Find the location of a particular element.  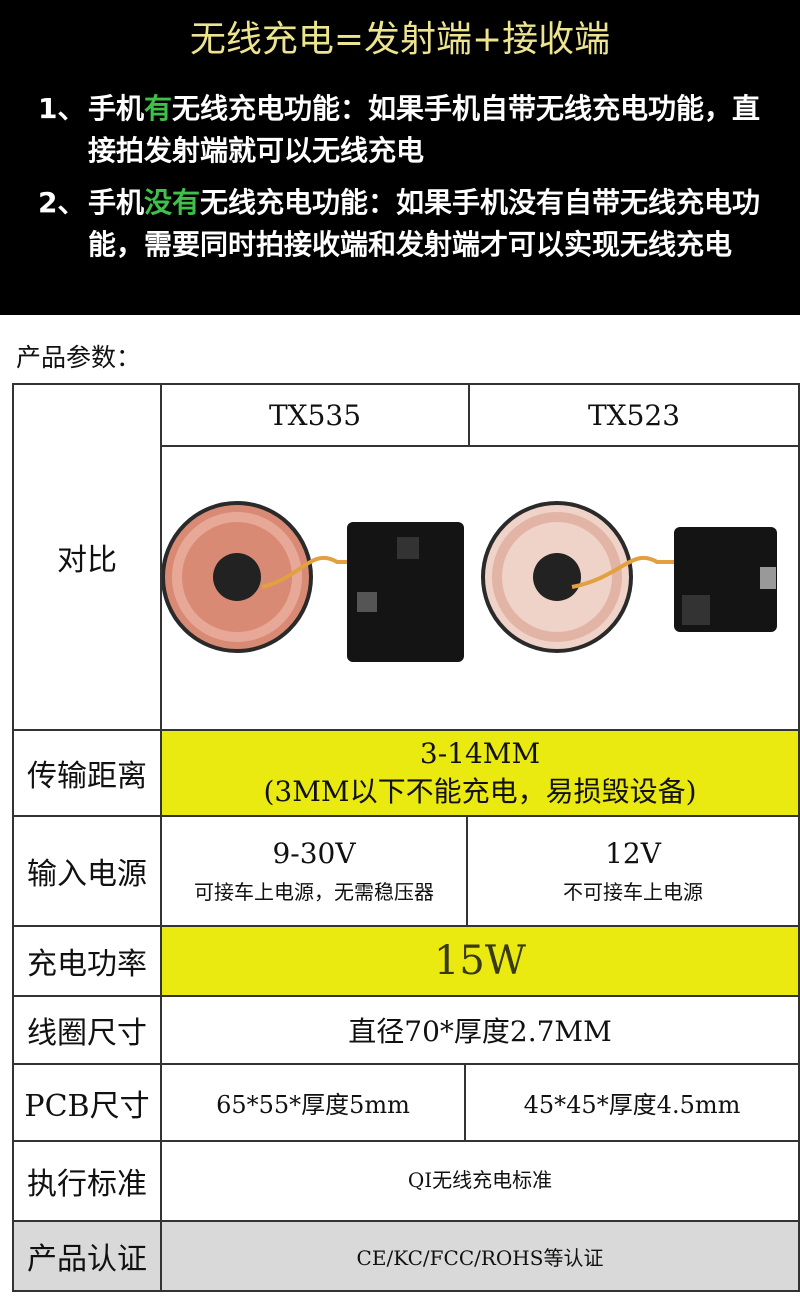

title: 无线充电=发射端+接收端 is located at coordinates (400, 39).